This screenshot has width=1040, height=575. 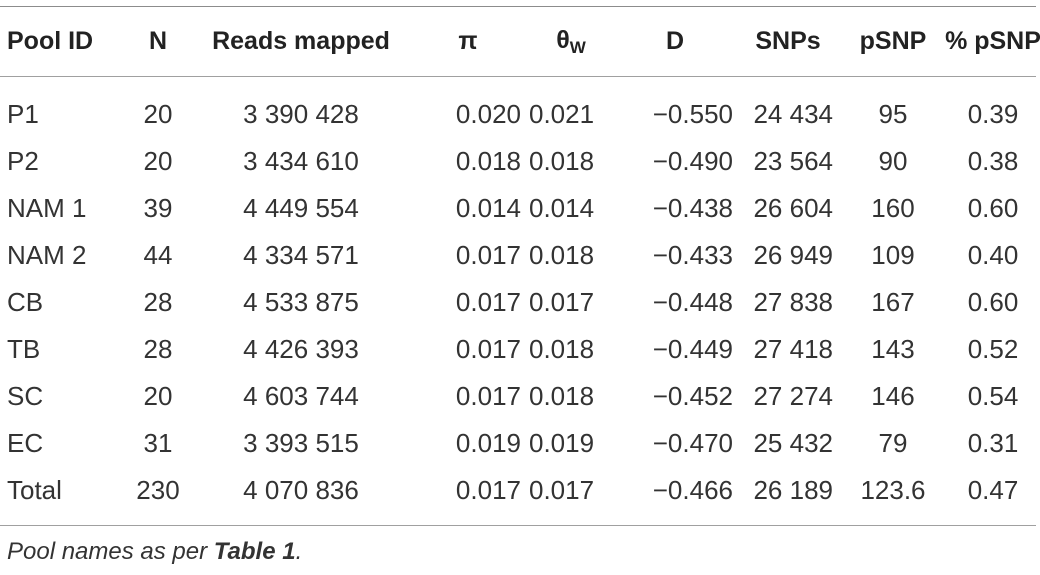 I want to click on cell-psnp: 123.6, so click(x=893, y=490).